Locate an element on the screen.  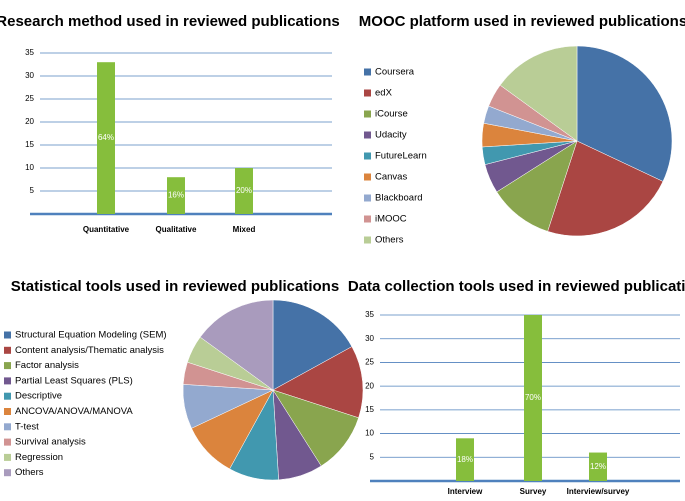
x-tick-label: Interview is located at coordinates (465, 491).